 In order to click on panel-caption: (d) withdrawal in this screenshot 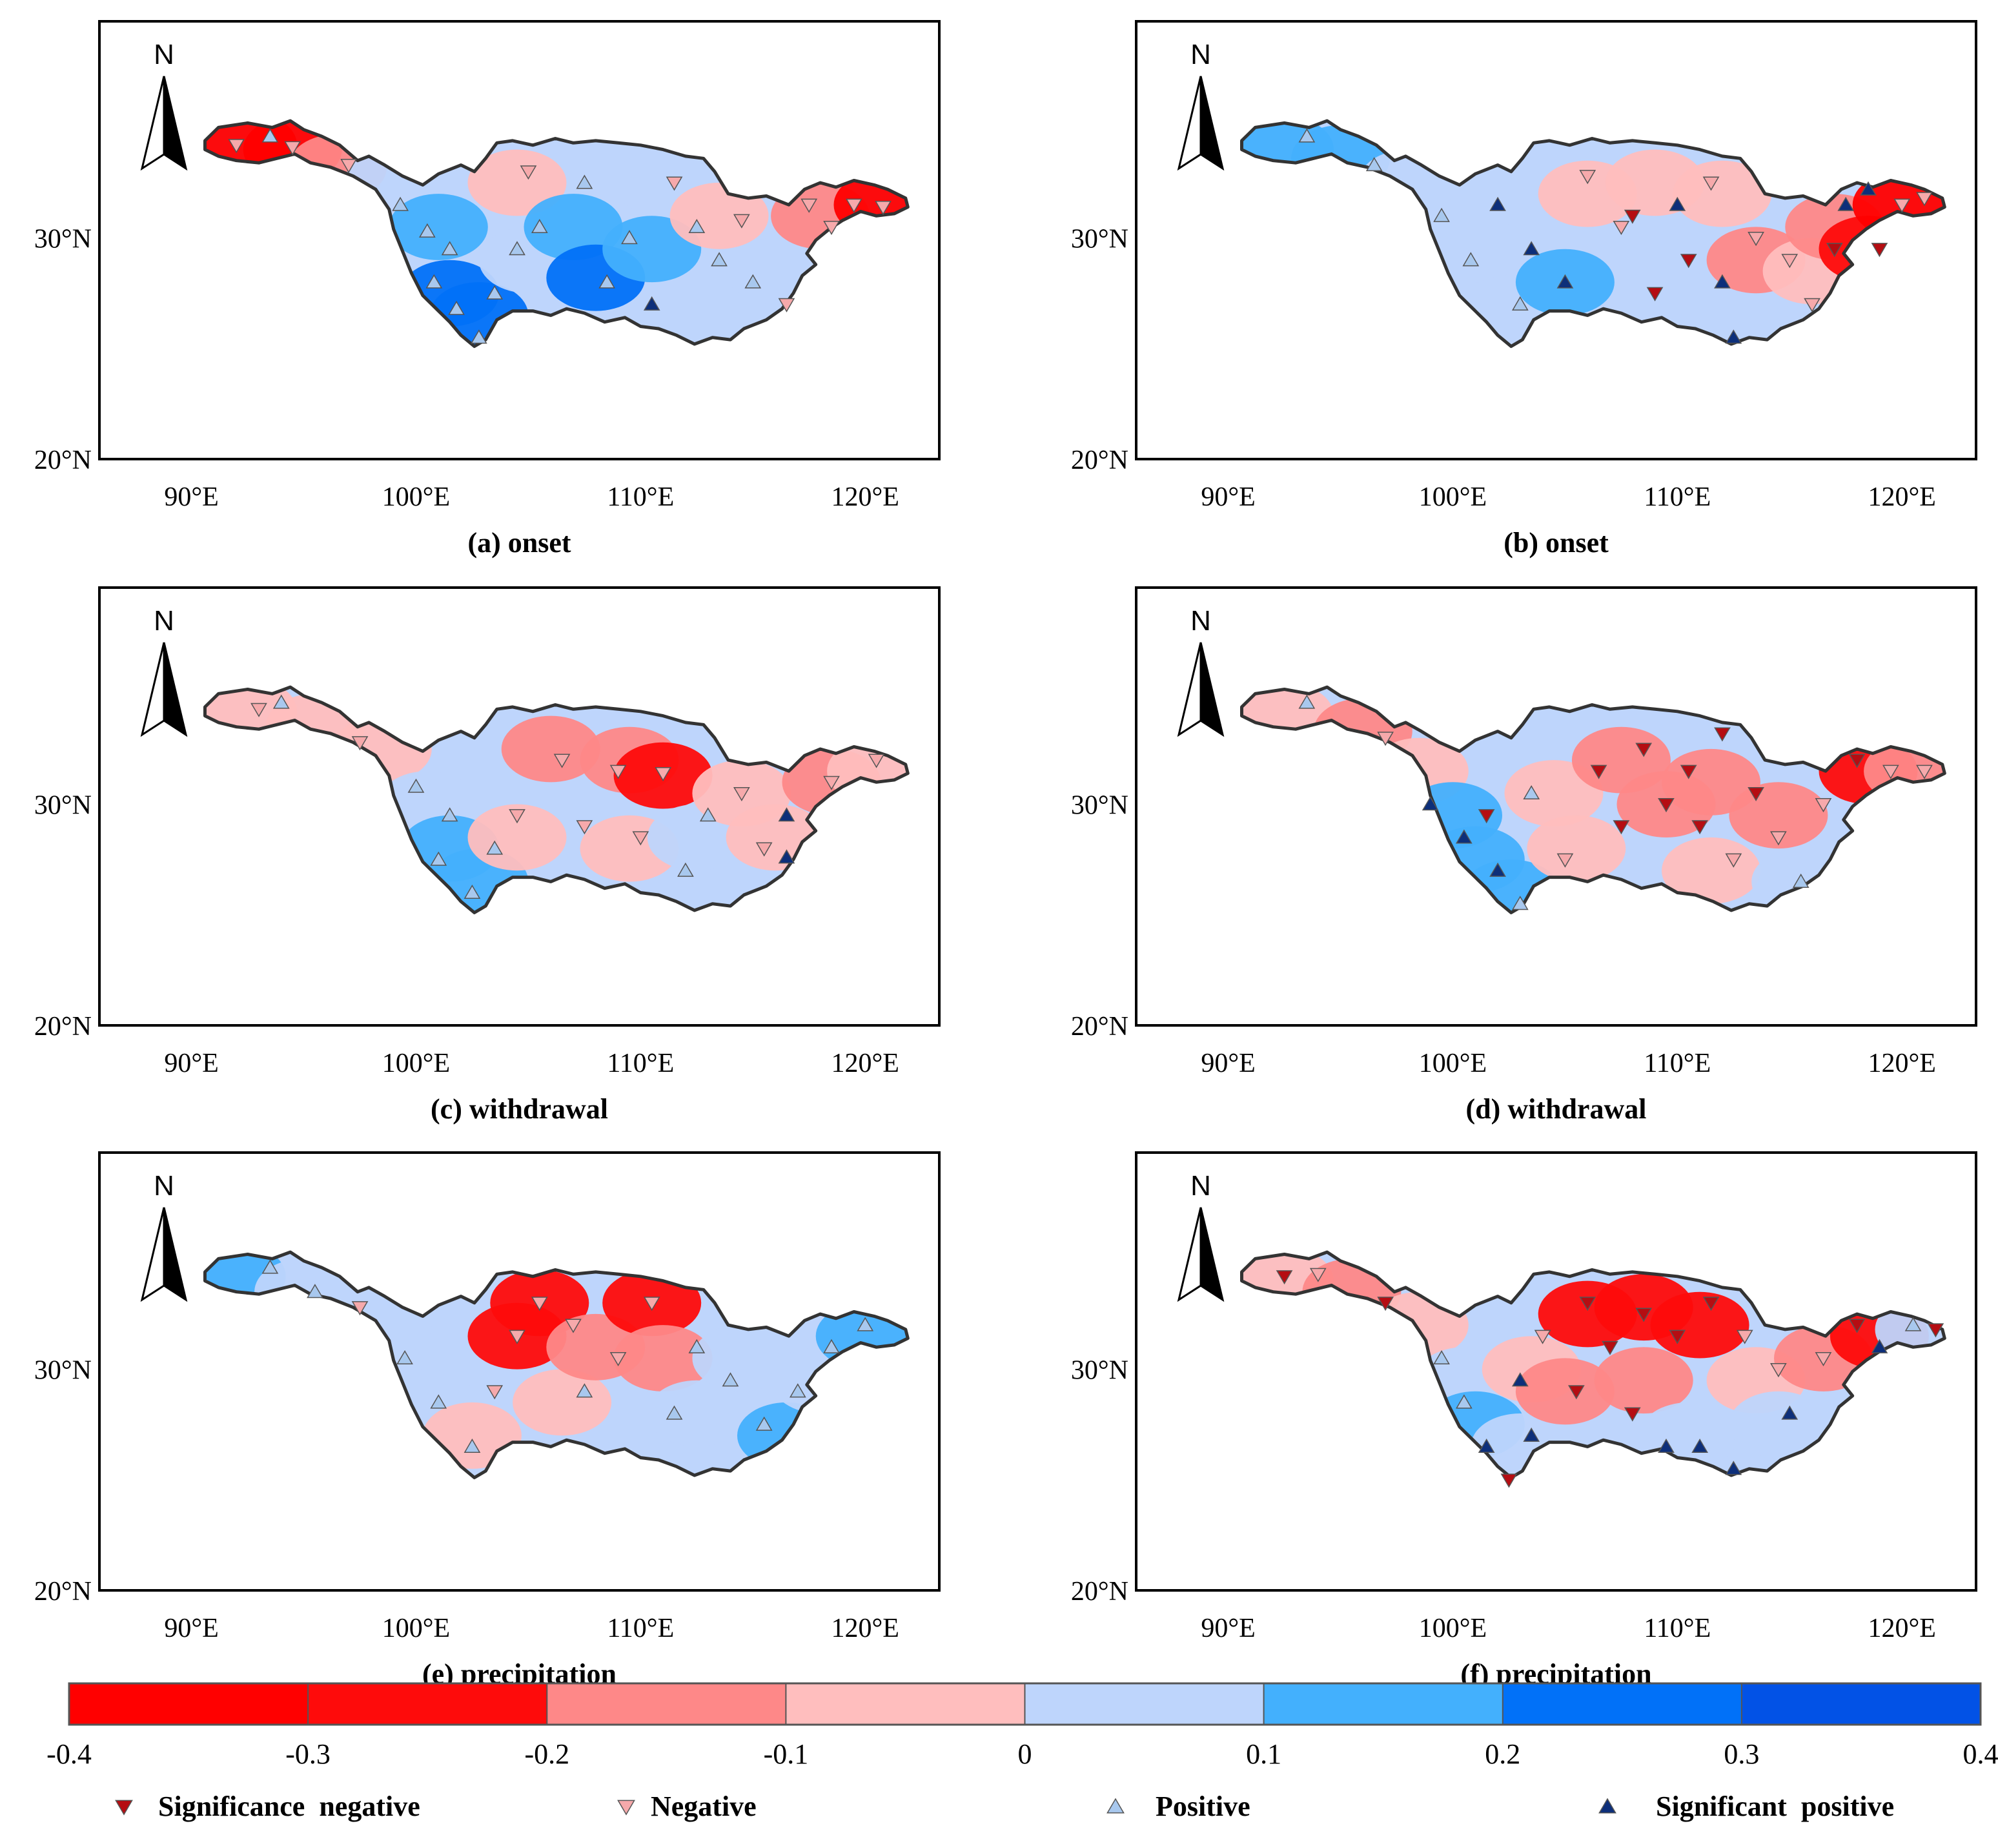, I will do `click(1556, 1109)`.